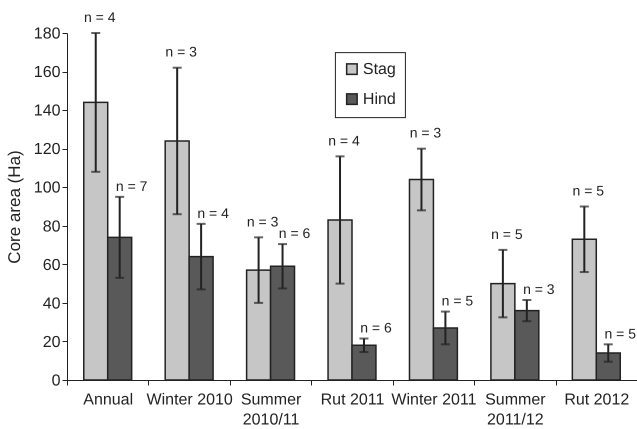  What do you see at coordinates (51, 303) in the screenshot?
I see `y-tick-label: 40` at bounding box center [51, 303].